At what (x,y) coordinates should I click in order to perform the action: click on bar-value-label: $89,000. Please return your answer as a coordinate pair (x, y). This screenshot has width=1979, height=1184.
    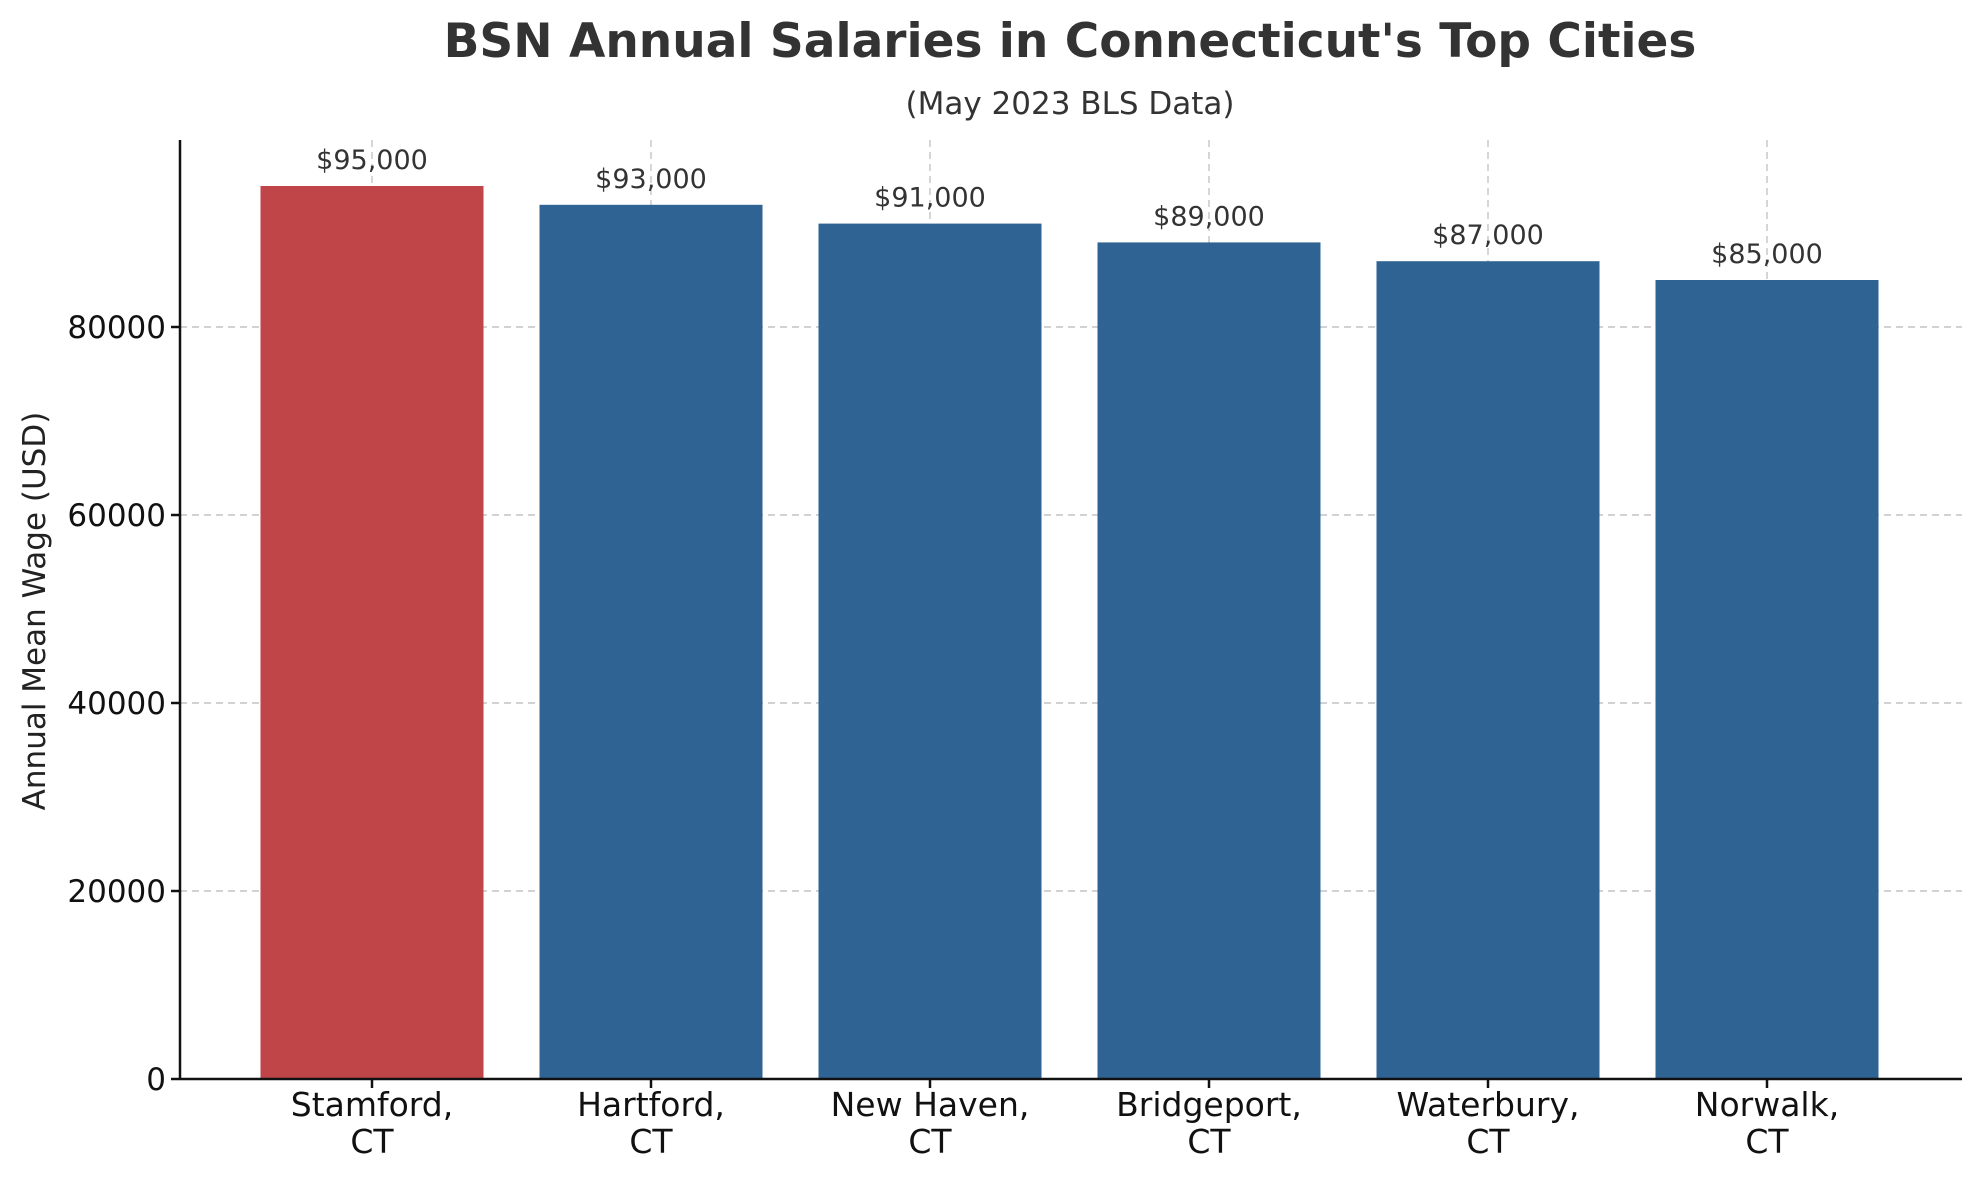
    Looking at the image, I should click on (1209, 216).